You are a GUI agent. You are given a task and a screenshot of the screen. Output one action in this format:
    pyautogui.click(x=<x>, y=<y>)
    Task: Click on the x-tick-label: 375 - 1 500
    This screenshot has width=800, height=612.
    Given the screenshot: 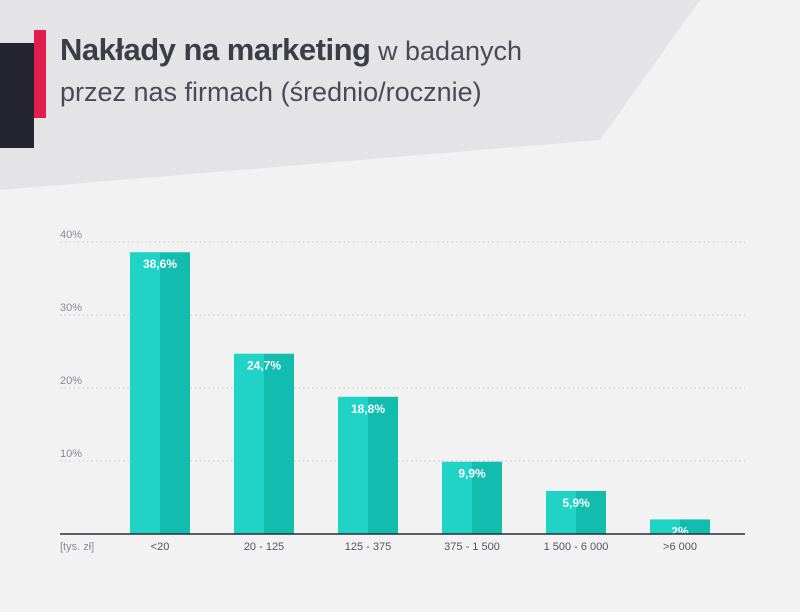 What is the action you would take?
    pyautogui.click(x=472, y=547)
    